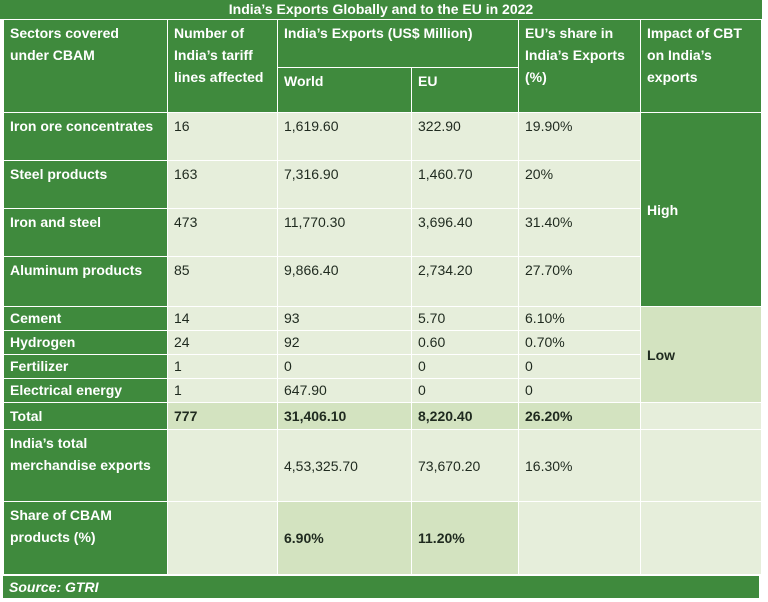  Describe the element at coordinates (465, 90) in the screenshot. I see `header-eu: EU` at that location.